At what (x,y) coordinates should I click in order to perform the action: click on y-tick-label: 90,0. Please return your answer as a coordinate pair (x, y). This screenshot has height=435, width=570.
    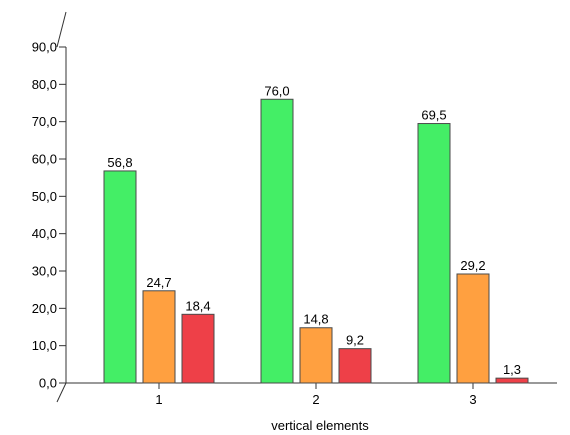
    Looking at the image, I should click on (44, 47).